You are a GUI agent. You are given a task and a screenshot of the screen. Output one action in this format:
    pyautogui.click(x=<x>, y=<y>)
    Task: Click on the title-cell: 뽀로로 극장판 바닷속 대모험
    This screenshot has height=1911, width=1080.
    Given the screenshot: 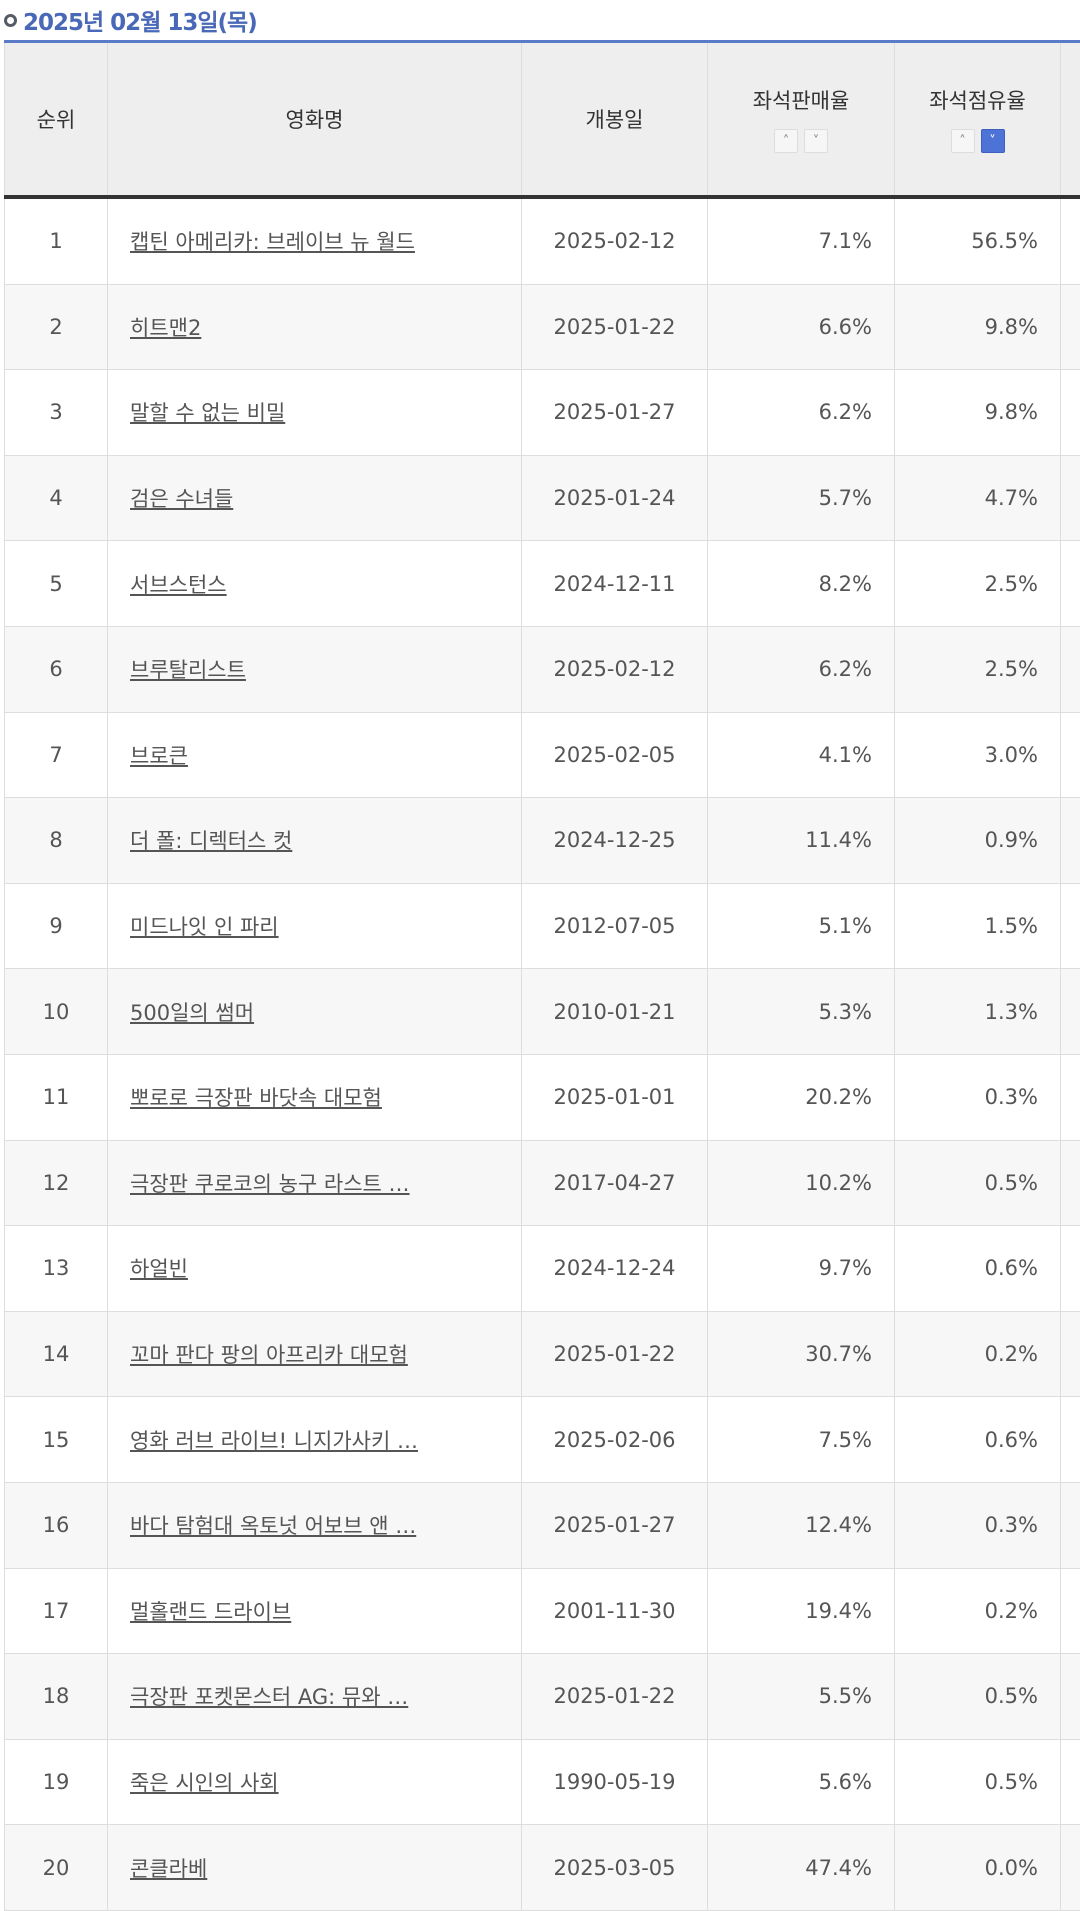 What is the action you would take?
    pyautogui.click(x=315, y=1097)
    